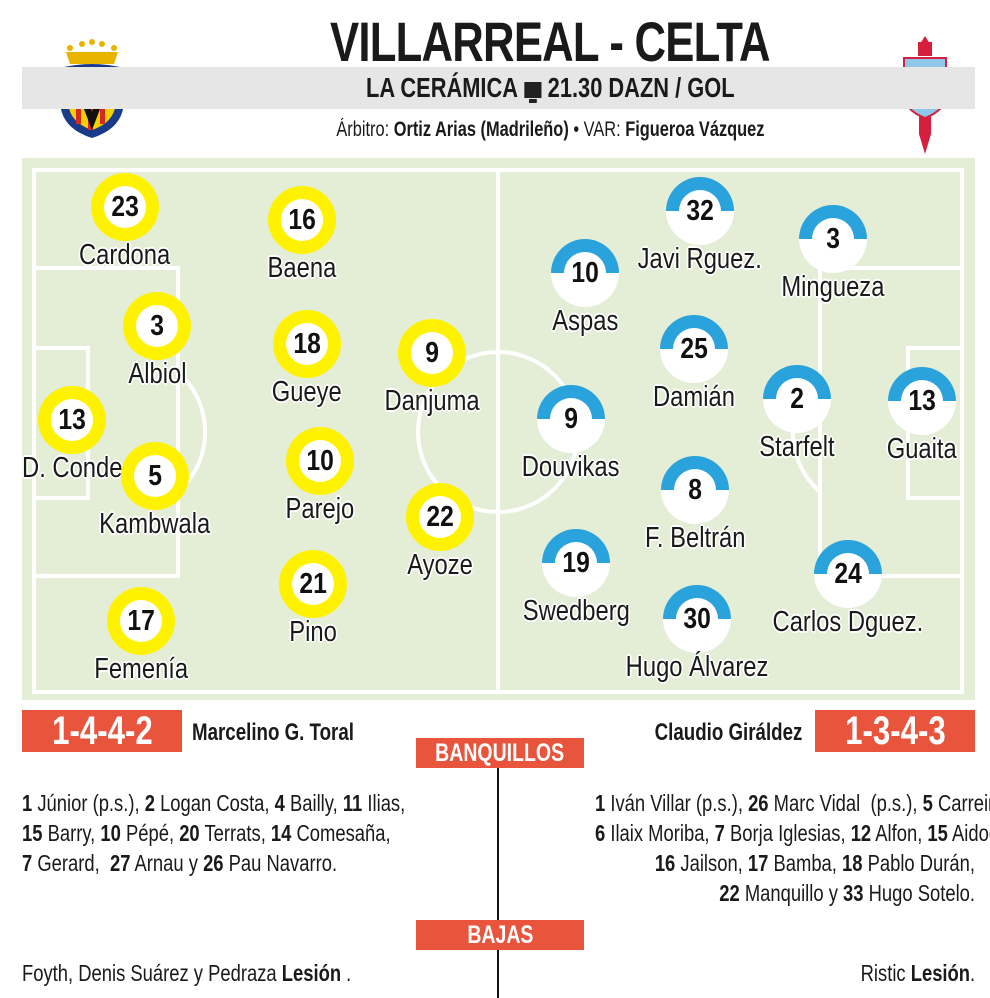 The height and width of the screenshot is (998, 990). I want to click on bench-name: Borja Iglesias,, so click(787, 833).